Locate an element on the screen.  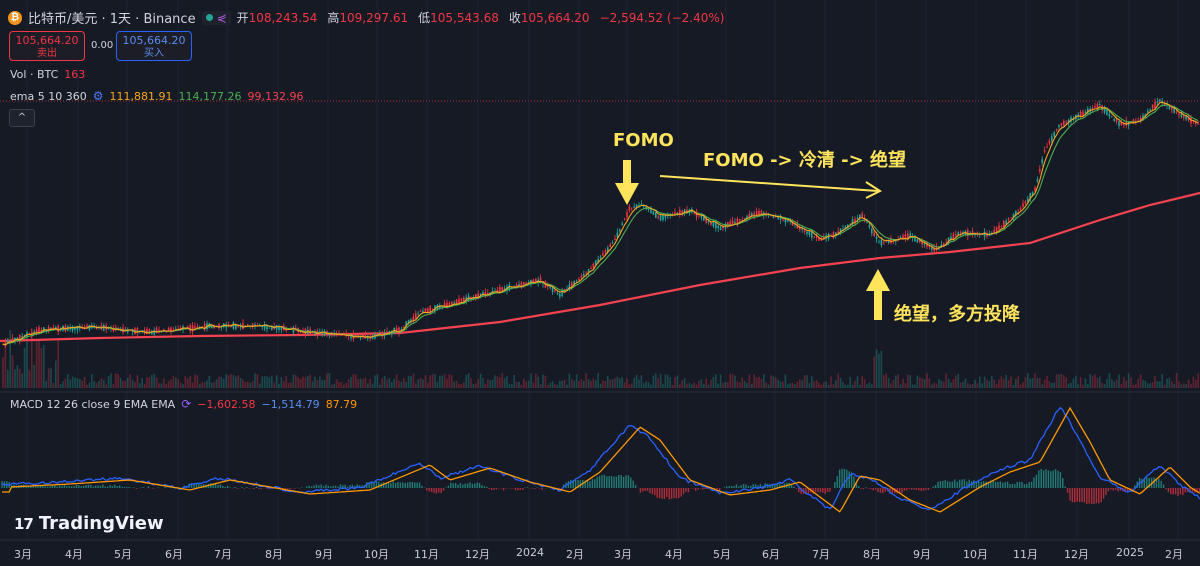
tradingview-logo: 17 TradingView is located at coordinates (89, 523).